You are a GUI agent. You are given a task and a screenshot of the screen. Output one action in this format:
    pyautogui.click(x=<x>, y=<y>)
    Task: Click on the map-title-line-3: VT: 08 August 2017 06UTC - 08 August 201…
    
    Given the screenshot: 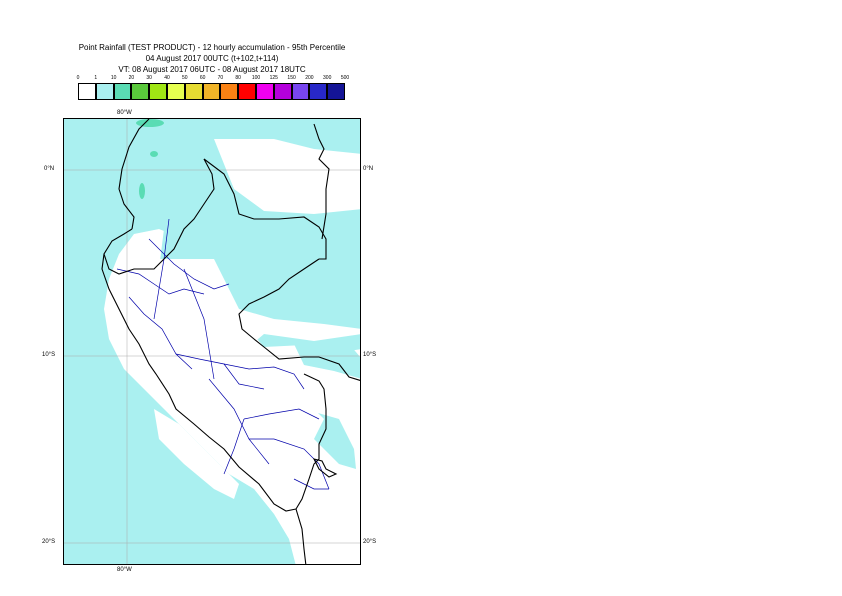 What is the action you would take?
    pyautogui.click(x=212, y=69)
    